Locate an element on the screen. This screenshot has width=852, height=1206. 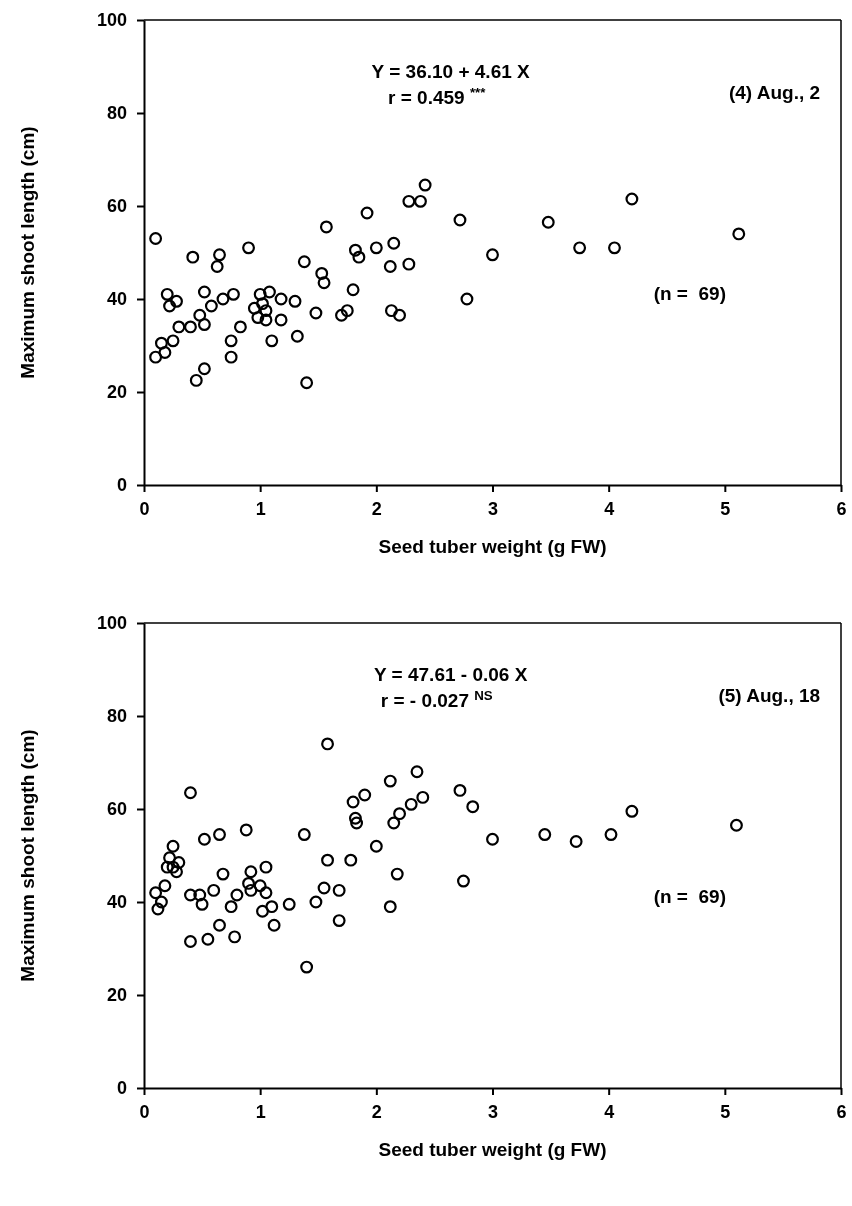
annotation: Y = 47.61 - 0.06 X is located at coordinates (451, 674).